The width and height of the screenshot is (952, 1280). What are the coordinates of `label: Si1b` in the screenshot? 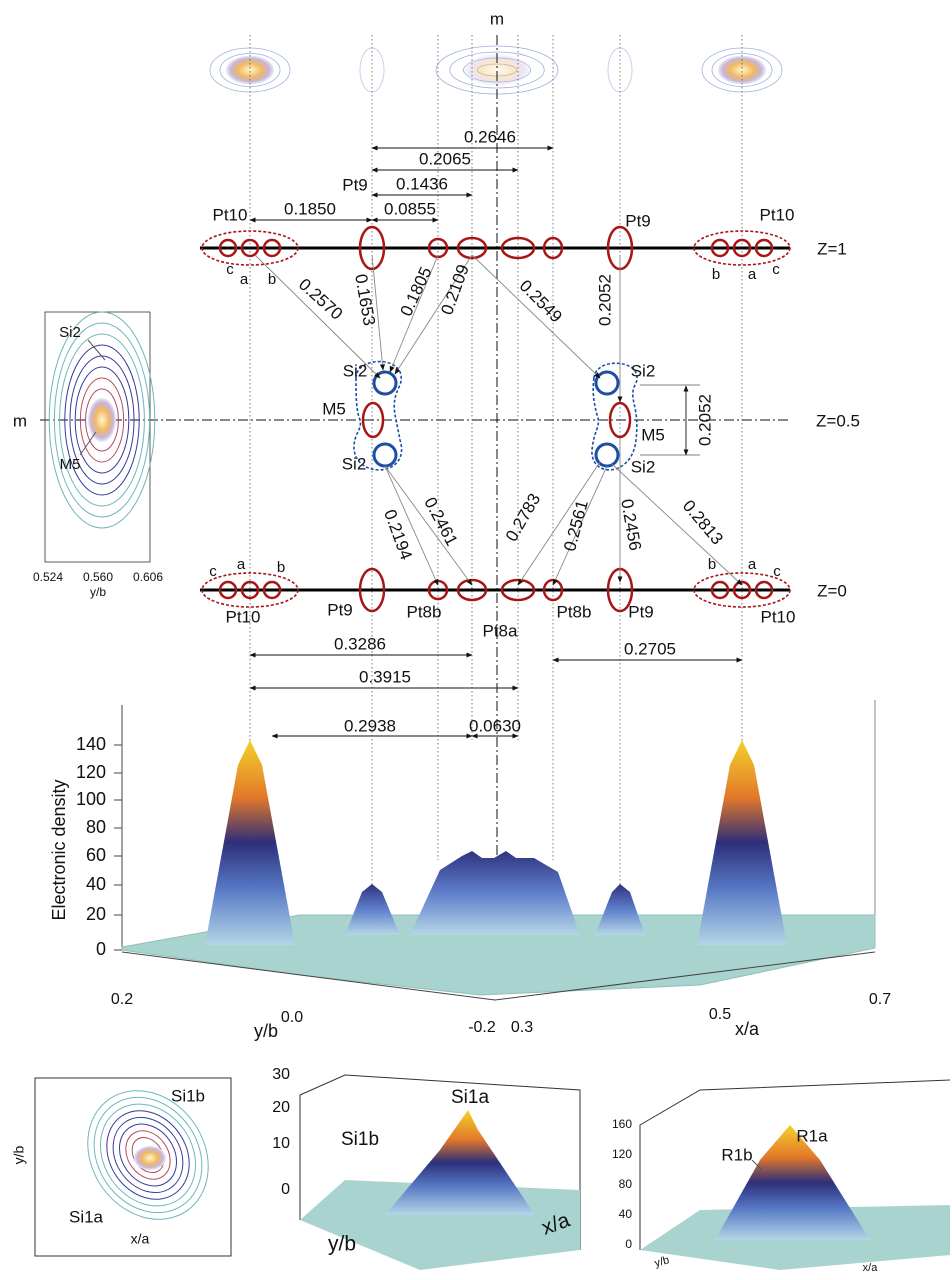 It's located at (188, 1095).